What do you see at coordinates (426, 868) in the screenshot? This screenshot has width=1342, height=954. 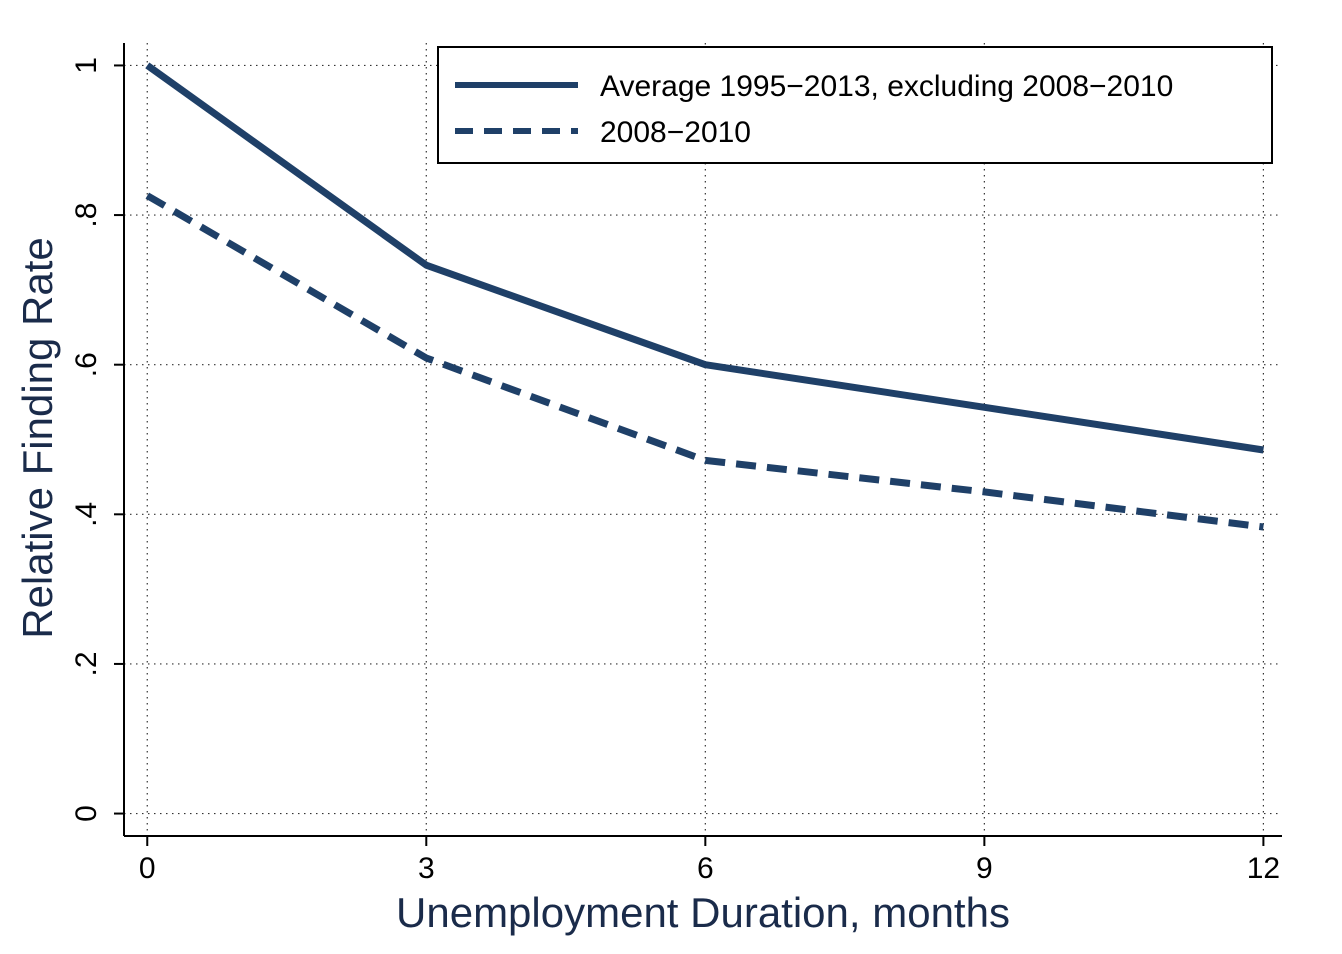 I see `x-tick-label: 3` at bounding box center [426, 868].